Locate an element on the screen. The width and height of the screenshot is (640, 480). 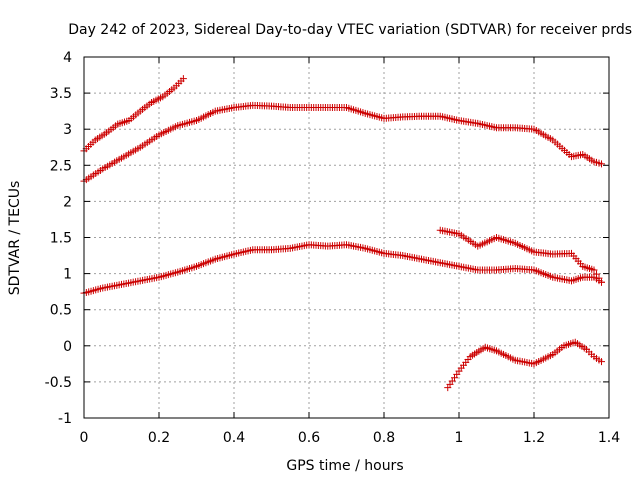
x-tick-label: 0 is located at coordinates (84, 438).